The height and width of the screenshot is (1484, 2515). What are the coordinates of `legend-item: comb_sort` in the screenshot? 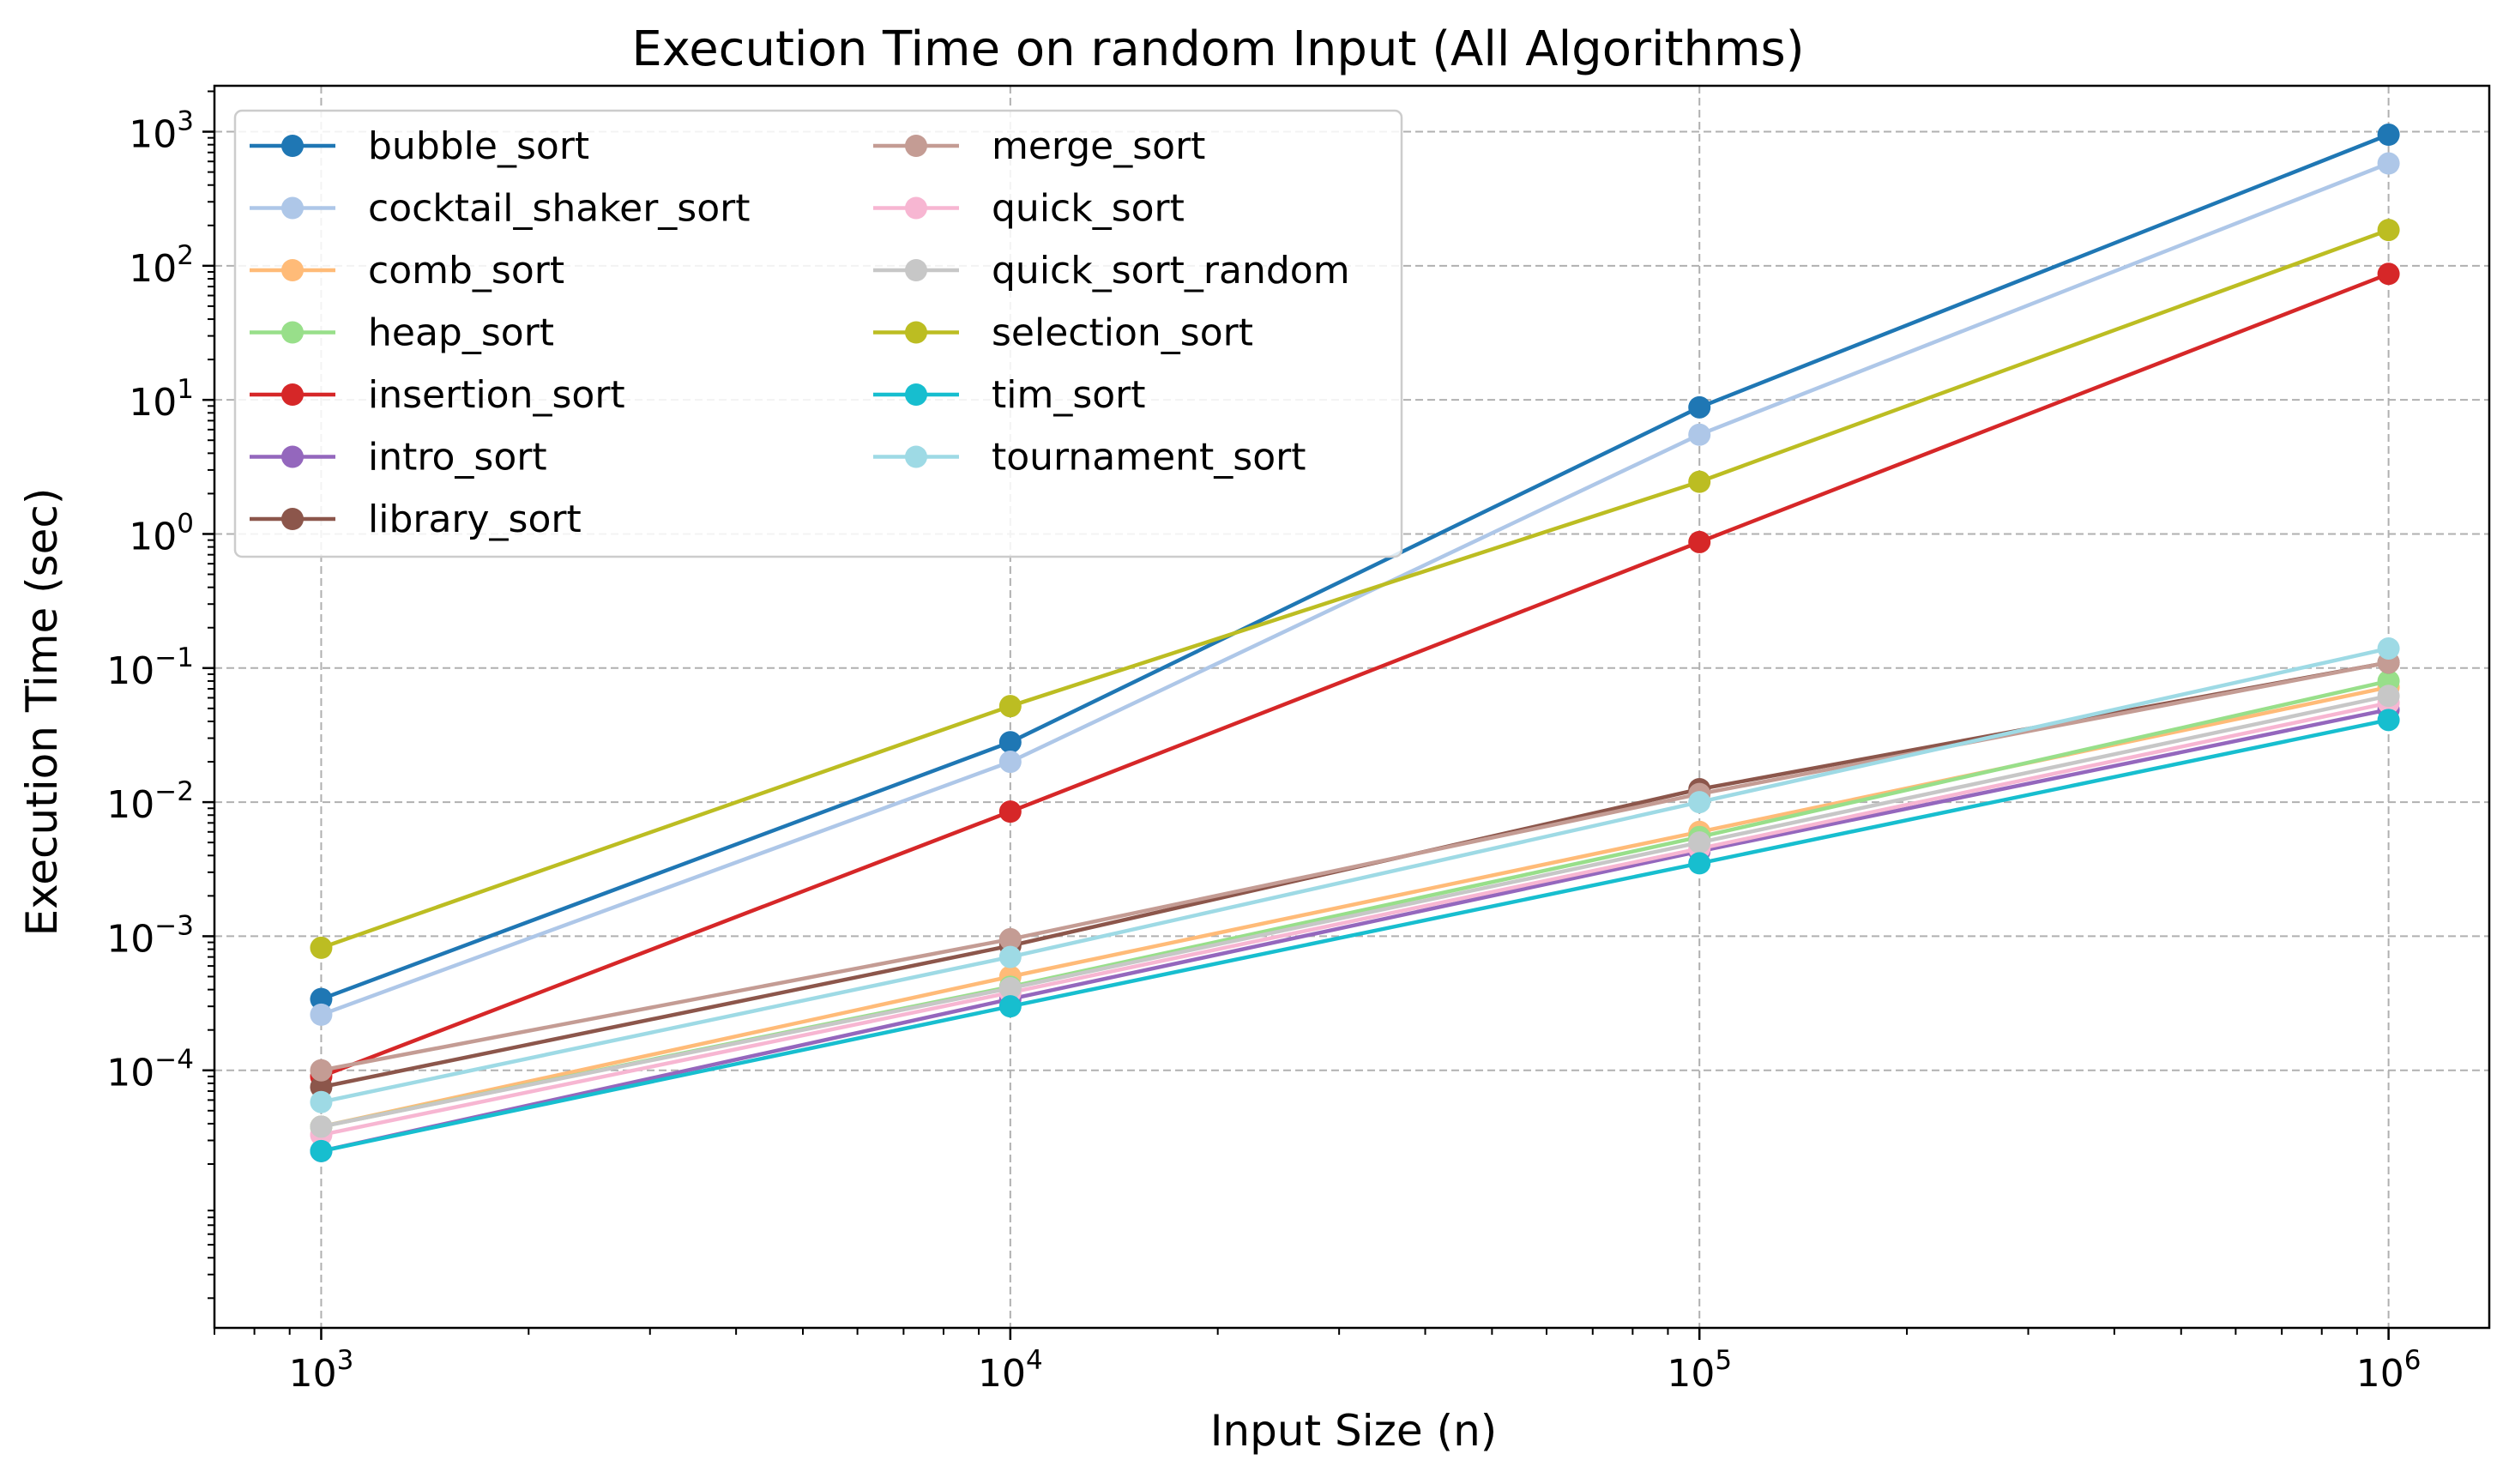 It's located at (407, 271).